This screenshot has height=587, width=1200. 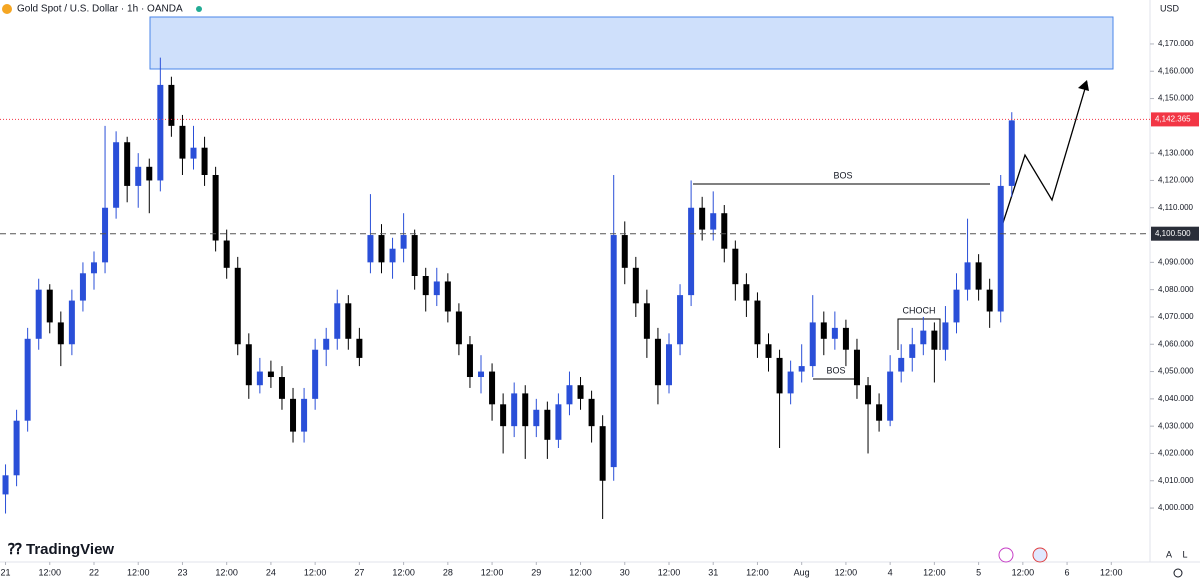 What do you see at coordinates (7, 9) in the screenshot?
I see `symbol-icon` at bounding box center [7, 9].